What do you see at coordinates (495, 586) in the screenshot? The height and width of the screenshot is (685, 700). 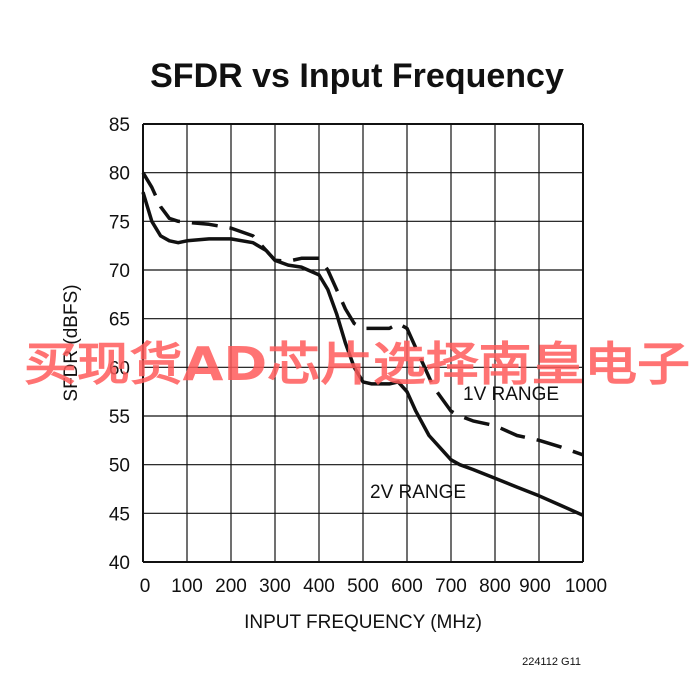 I see `x-tick-label: 800` at bounding box center [495, 586].